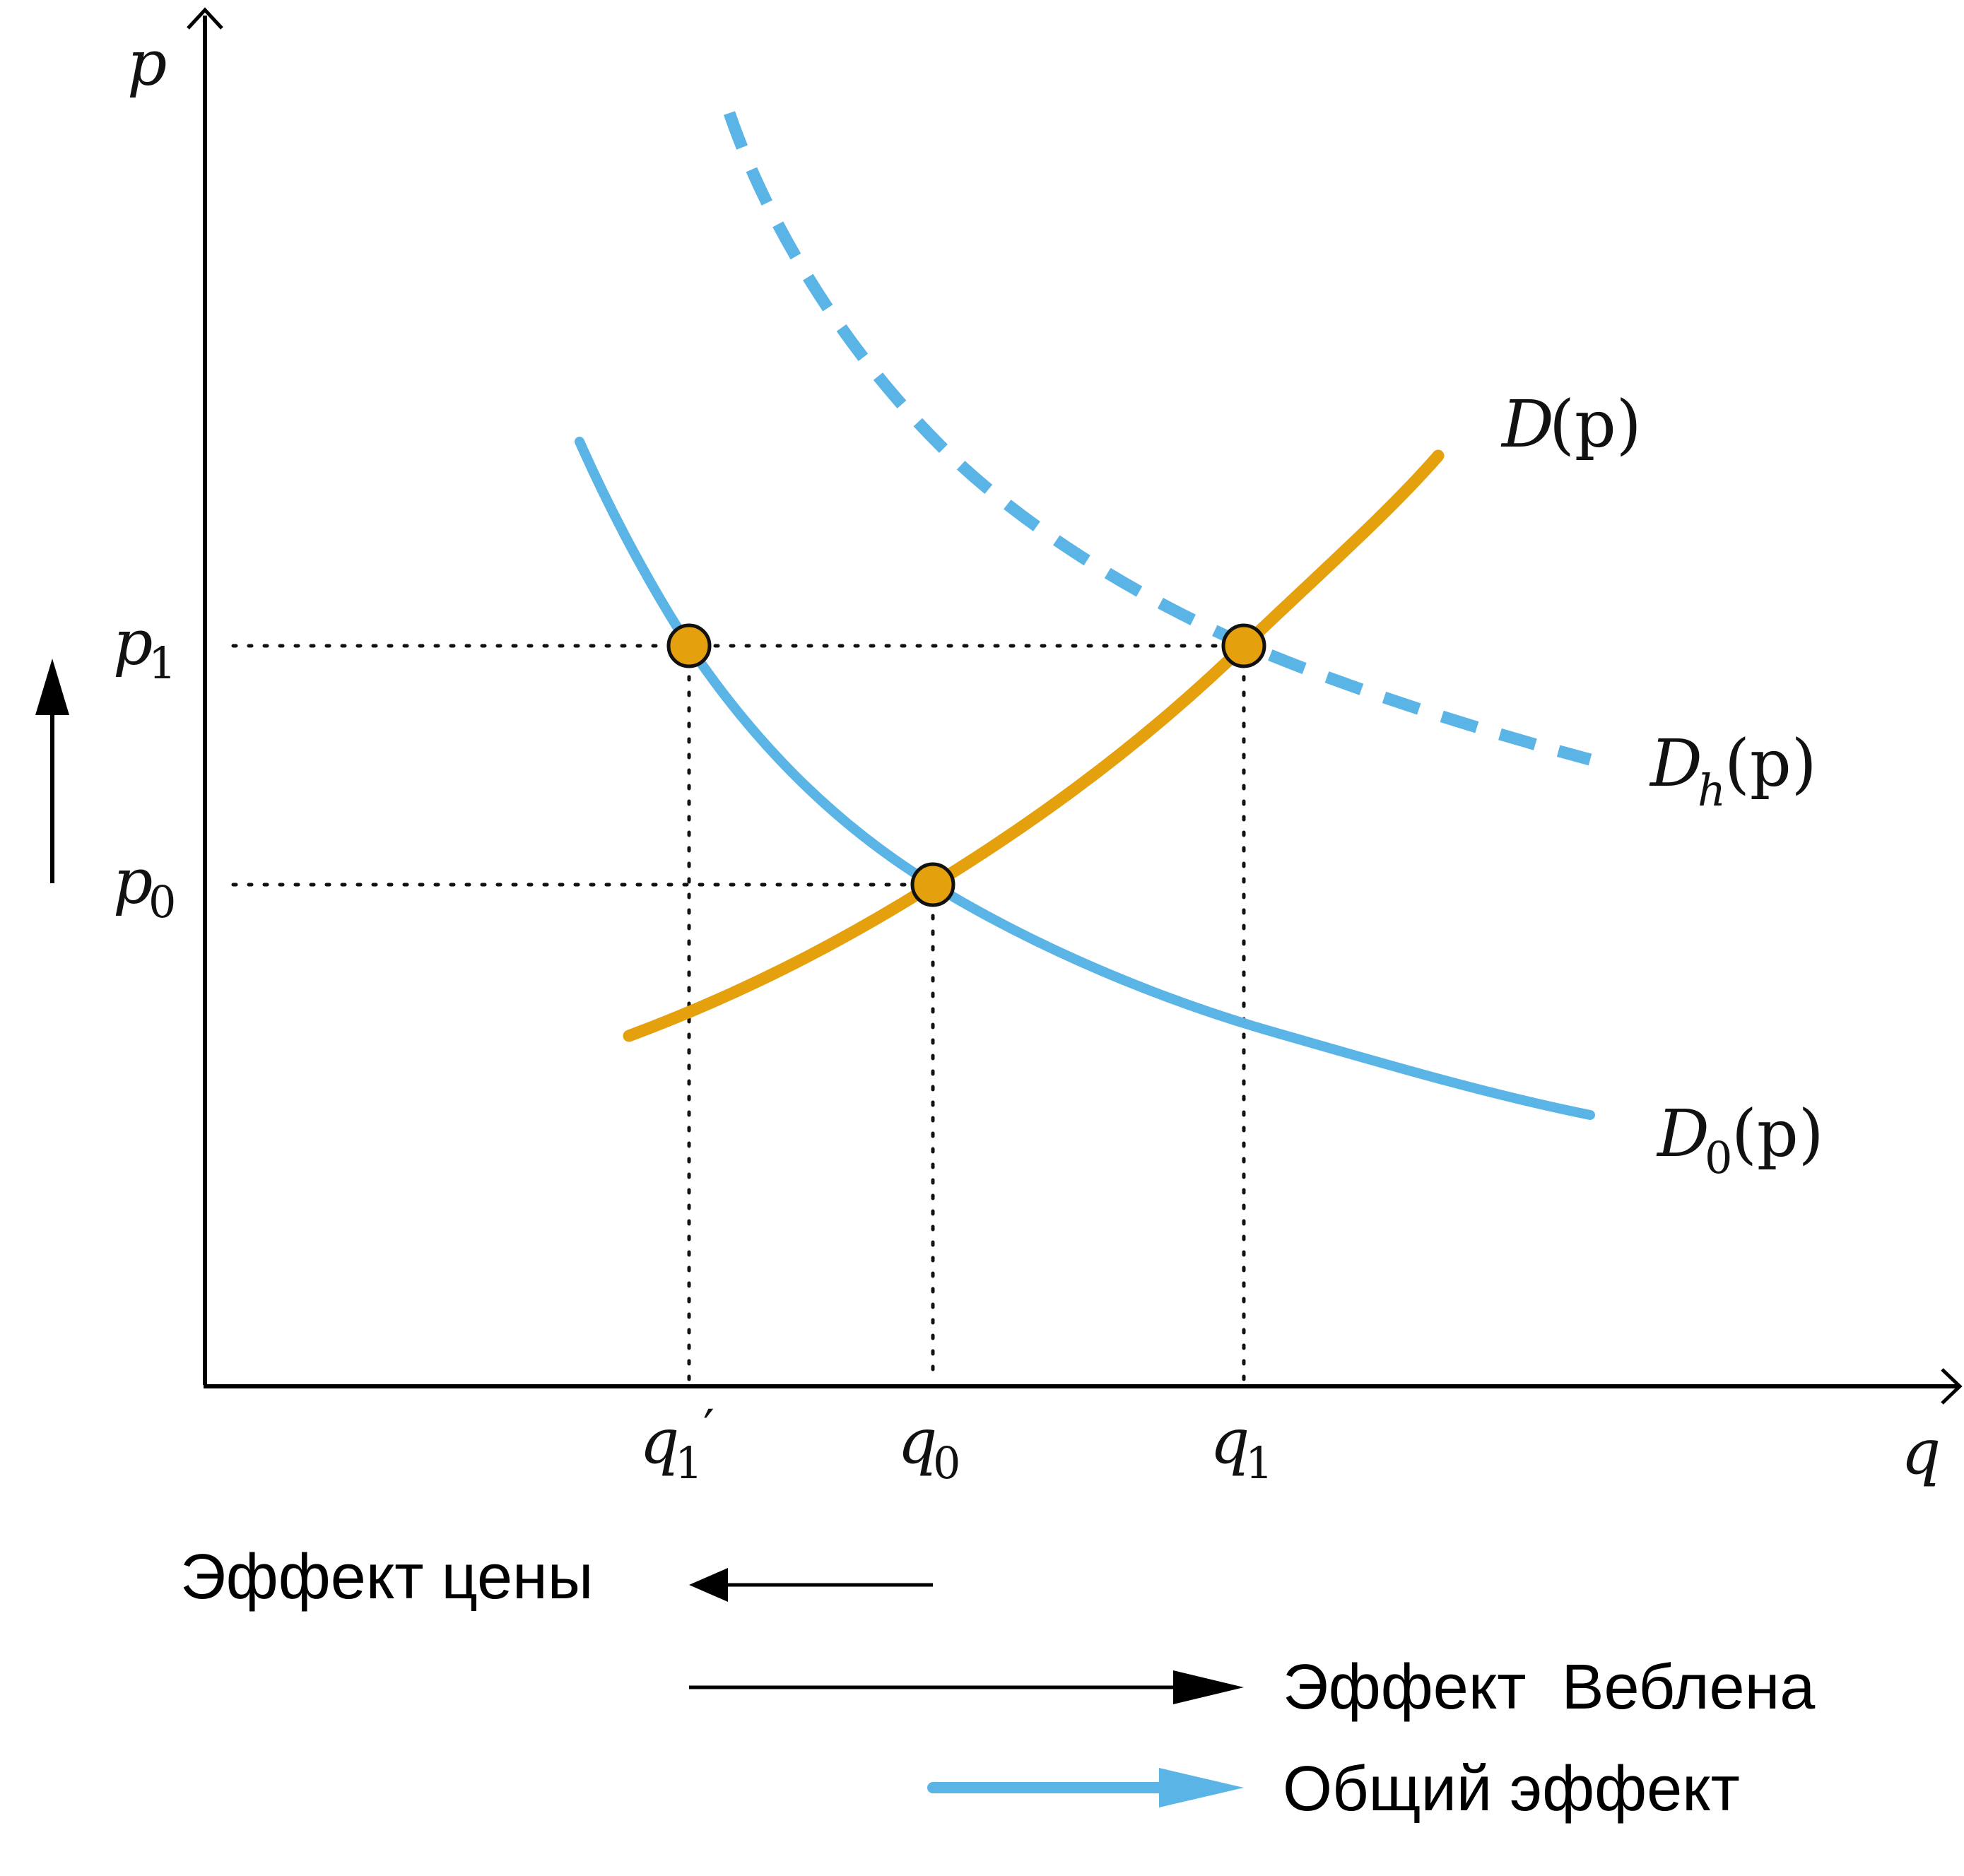 The height and width of the screenshot is (1876, 1964). Describe the element at coordinates (1549, 1687) in the screenshot. I see `veblen-effect-label: Эффект Веблена` at that location.